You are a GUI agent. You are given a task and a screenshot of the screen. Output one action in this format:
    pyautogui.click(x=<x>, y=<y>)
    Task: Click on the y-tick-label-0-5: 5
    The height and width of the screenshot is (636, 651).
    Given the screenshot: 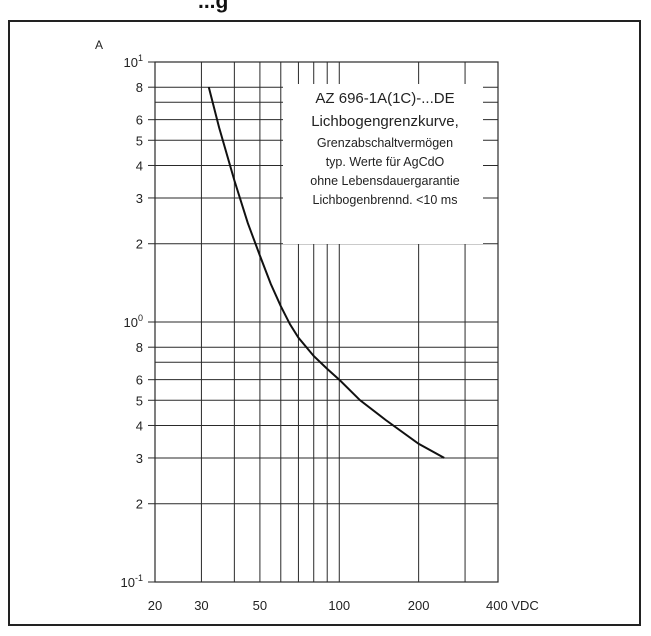 What is the action you would take?
    pyautogui.click(x=139, y=400)
    